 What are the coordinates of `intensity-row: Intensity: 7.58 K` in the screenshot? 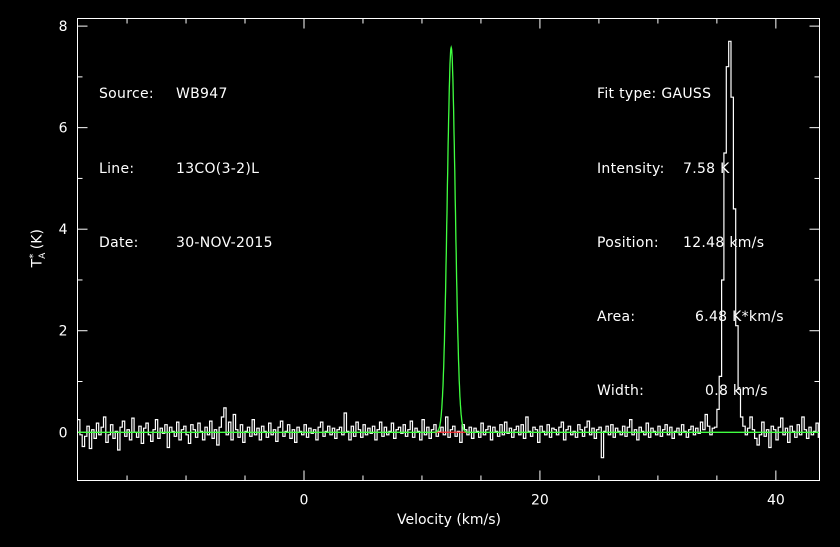 It's located at (690, 169).